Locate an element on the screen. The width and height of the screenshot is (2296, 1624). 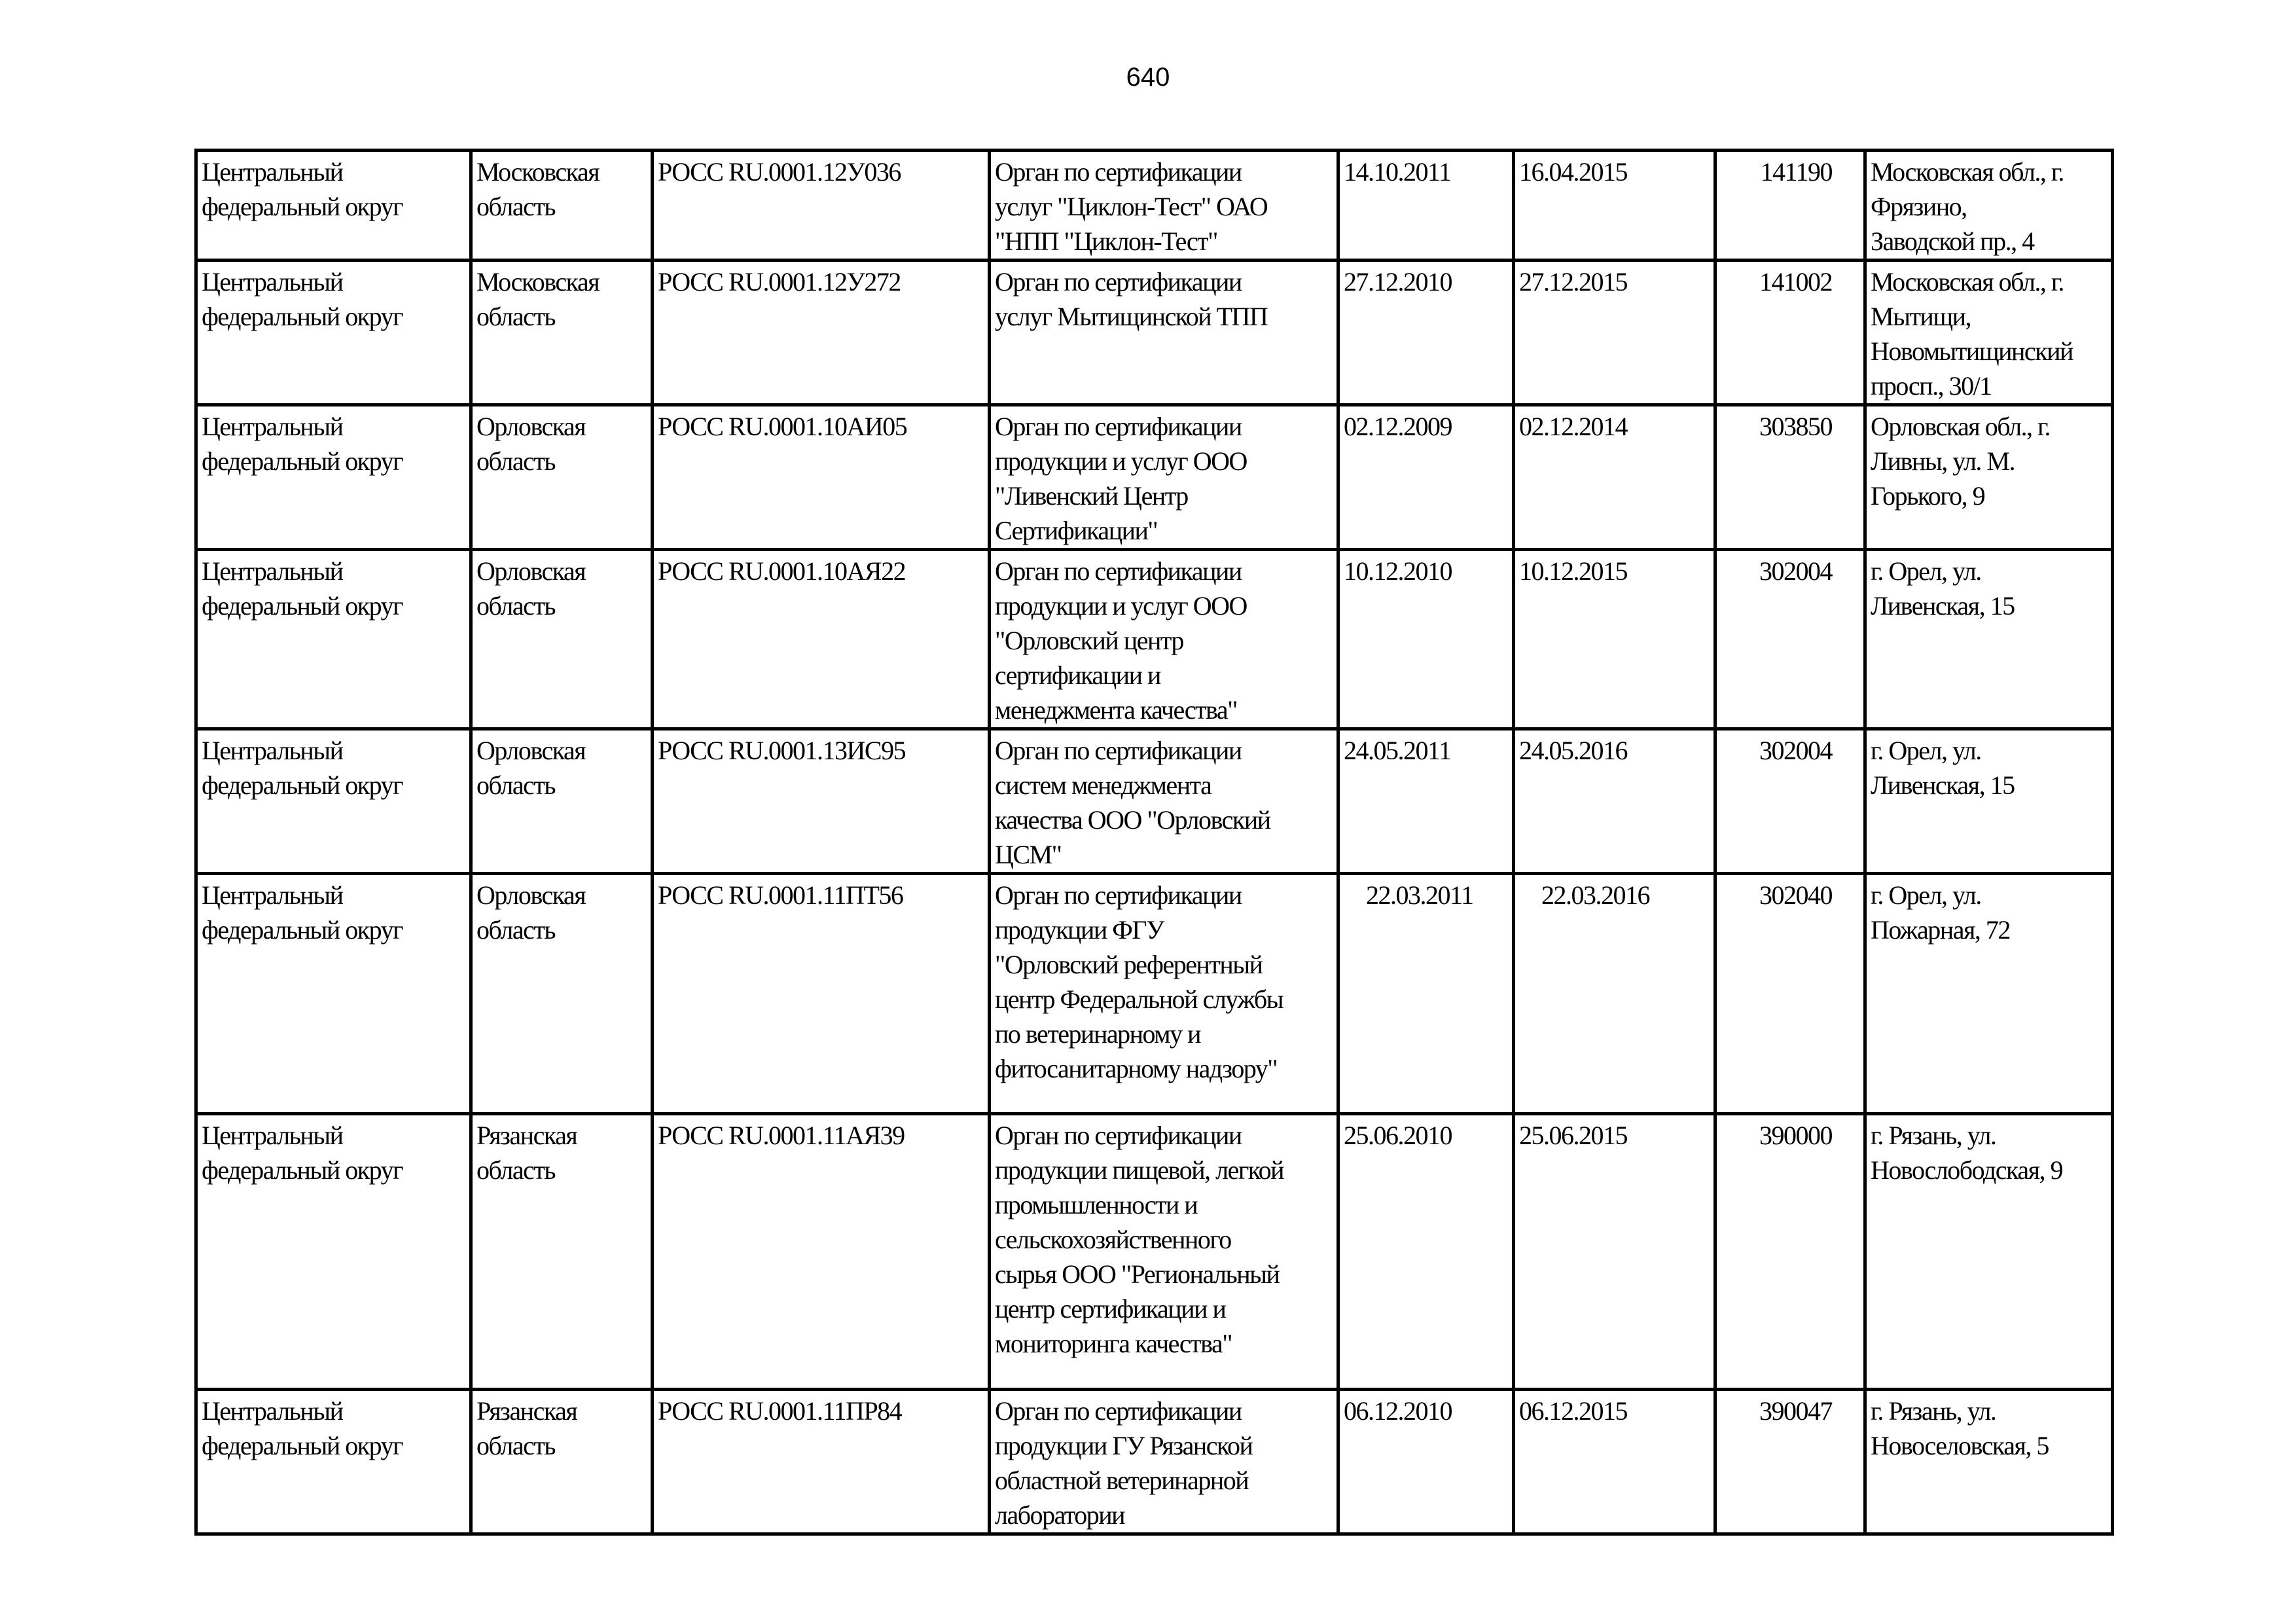
date-from-cell: 14.10.2011 is located at coordinates (1425, 205).